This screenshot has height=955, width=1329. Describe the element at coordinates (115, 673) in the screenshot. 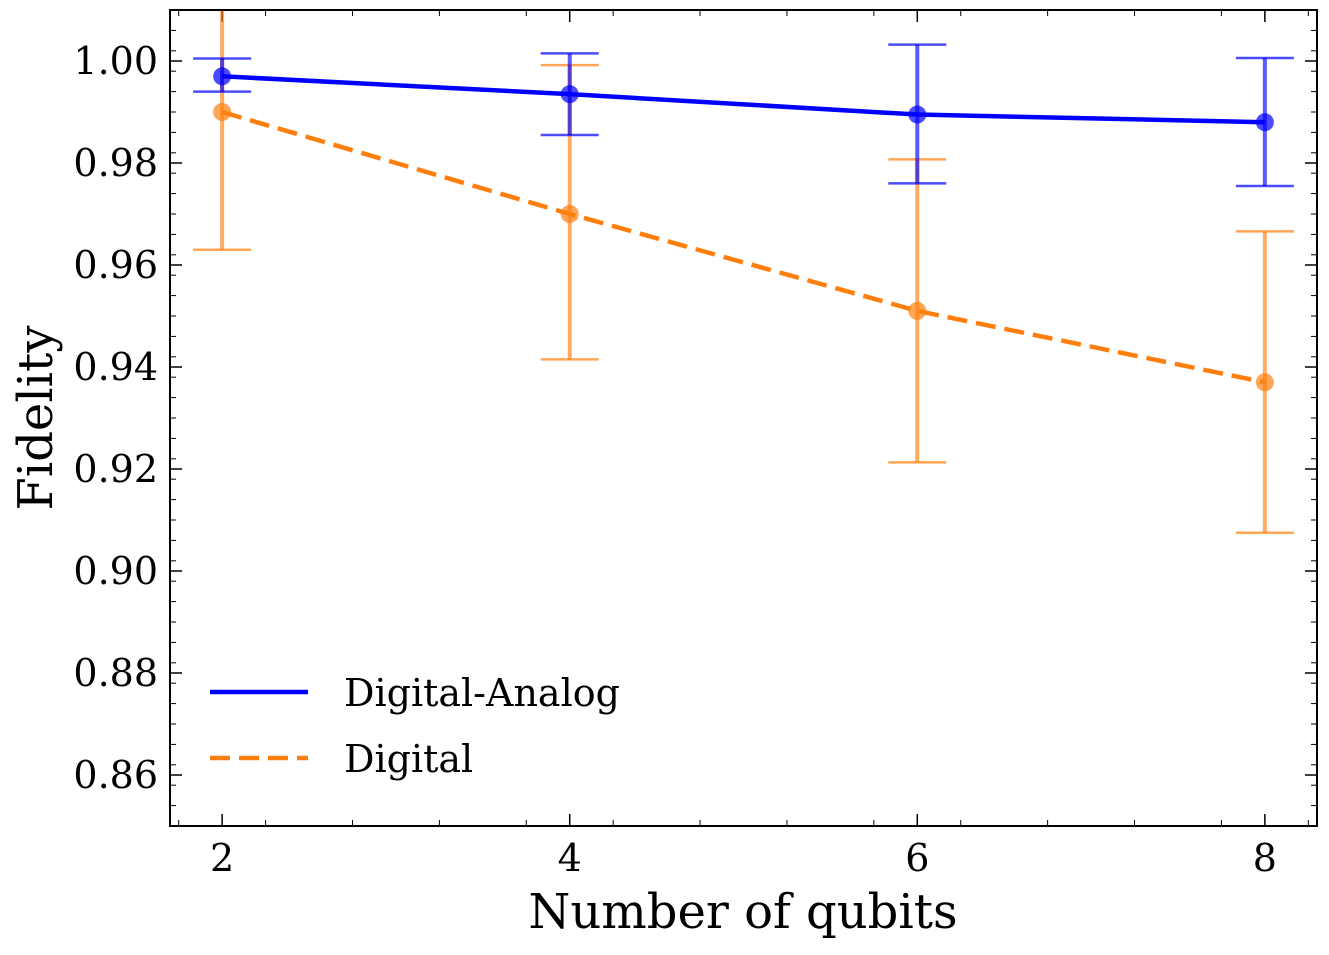

I see `y-tick-label: 0.88` at that location.